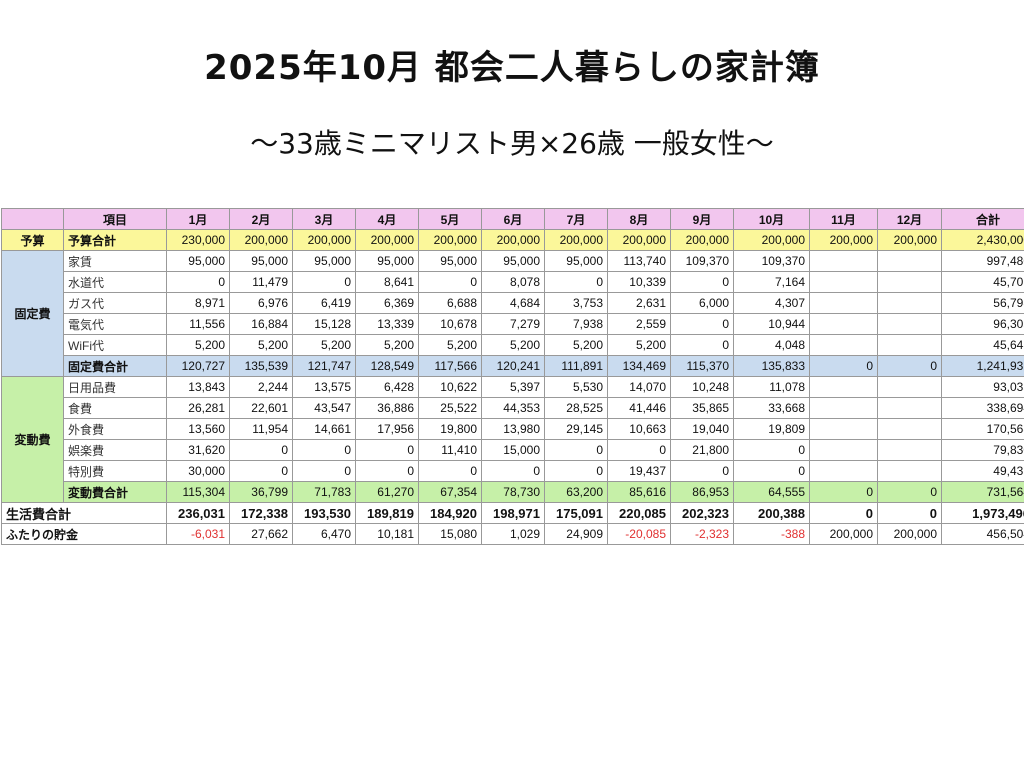  Describe the element at coordinates (771, 303) in the screenshot. I see `value-cell: 4,307` at that location.